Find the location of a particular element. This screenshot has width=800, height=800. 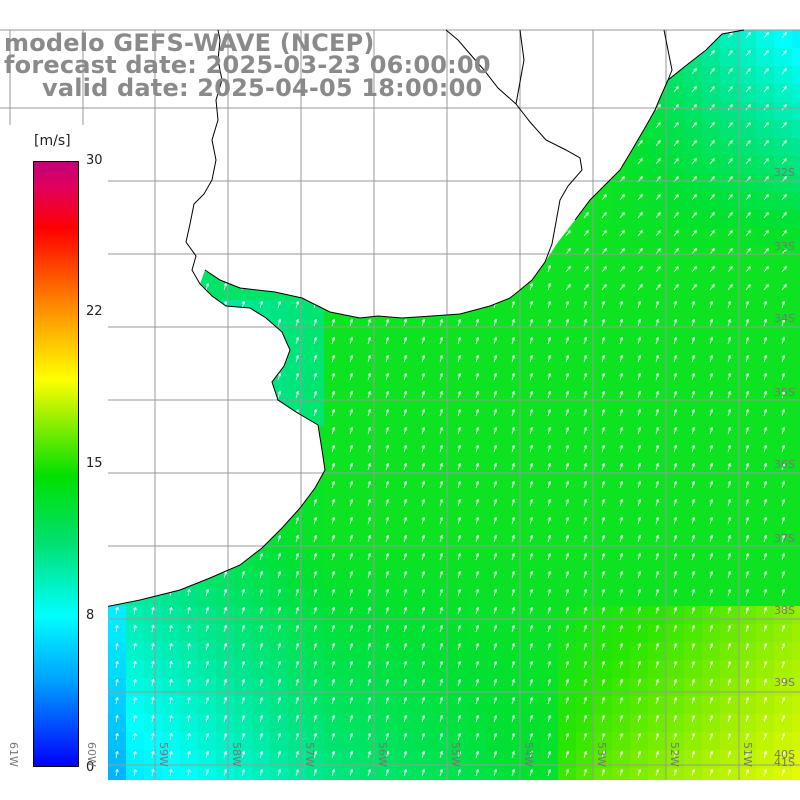

longitude-label: 58W is located at coordinates (236, 754).